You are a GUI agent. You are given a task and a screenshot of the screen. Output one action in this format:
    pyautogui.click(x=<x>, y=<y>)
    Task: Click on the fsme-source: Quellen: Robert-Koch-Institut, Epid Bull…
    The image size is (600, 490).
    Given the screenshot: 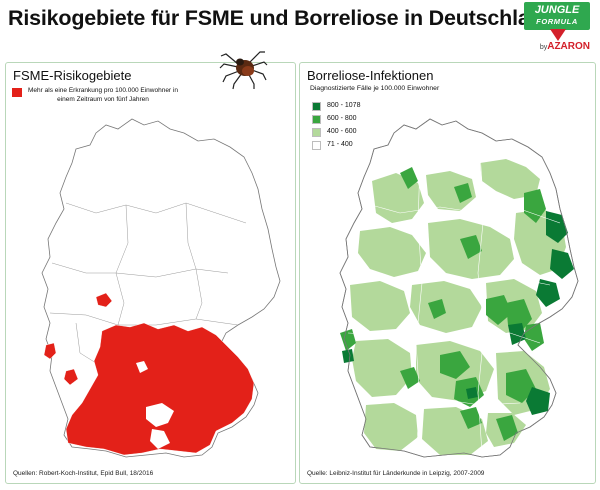 What is the action you would take?
    pyautogui.click(x=83, y=473)
    